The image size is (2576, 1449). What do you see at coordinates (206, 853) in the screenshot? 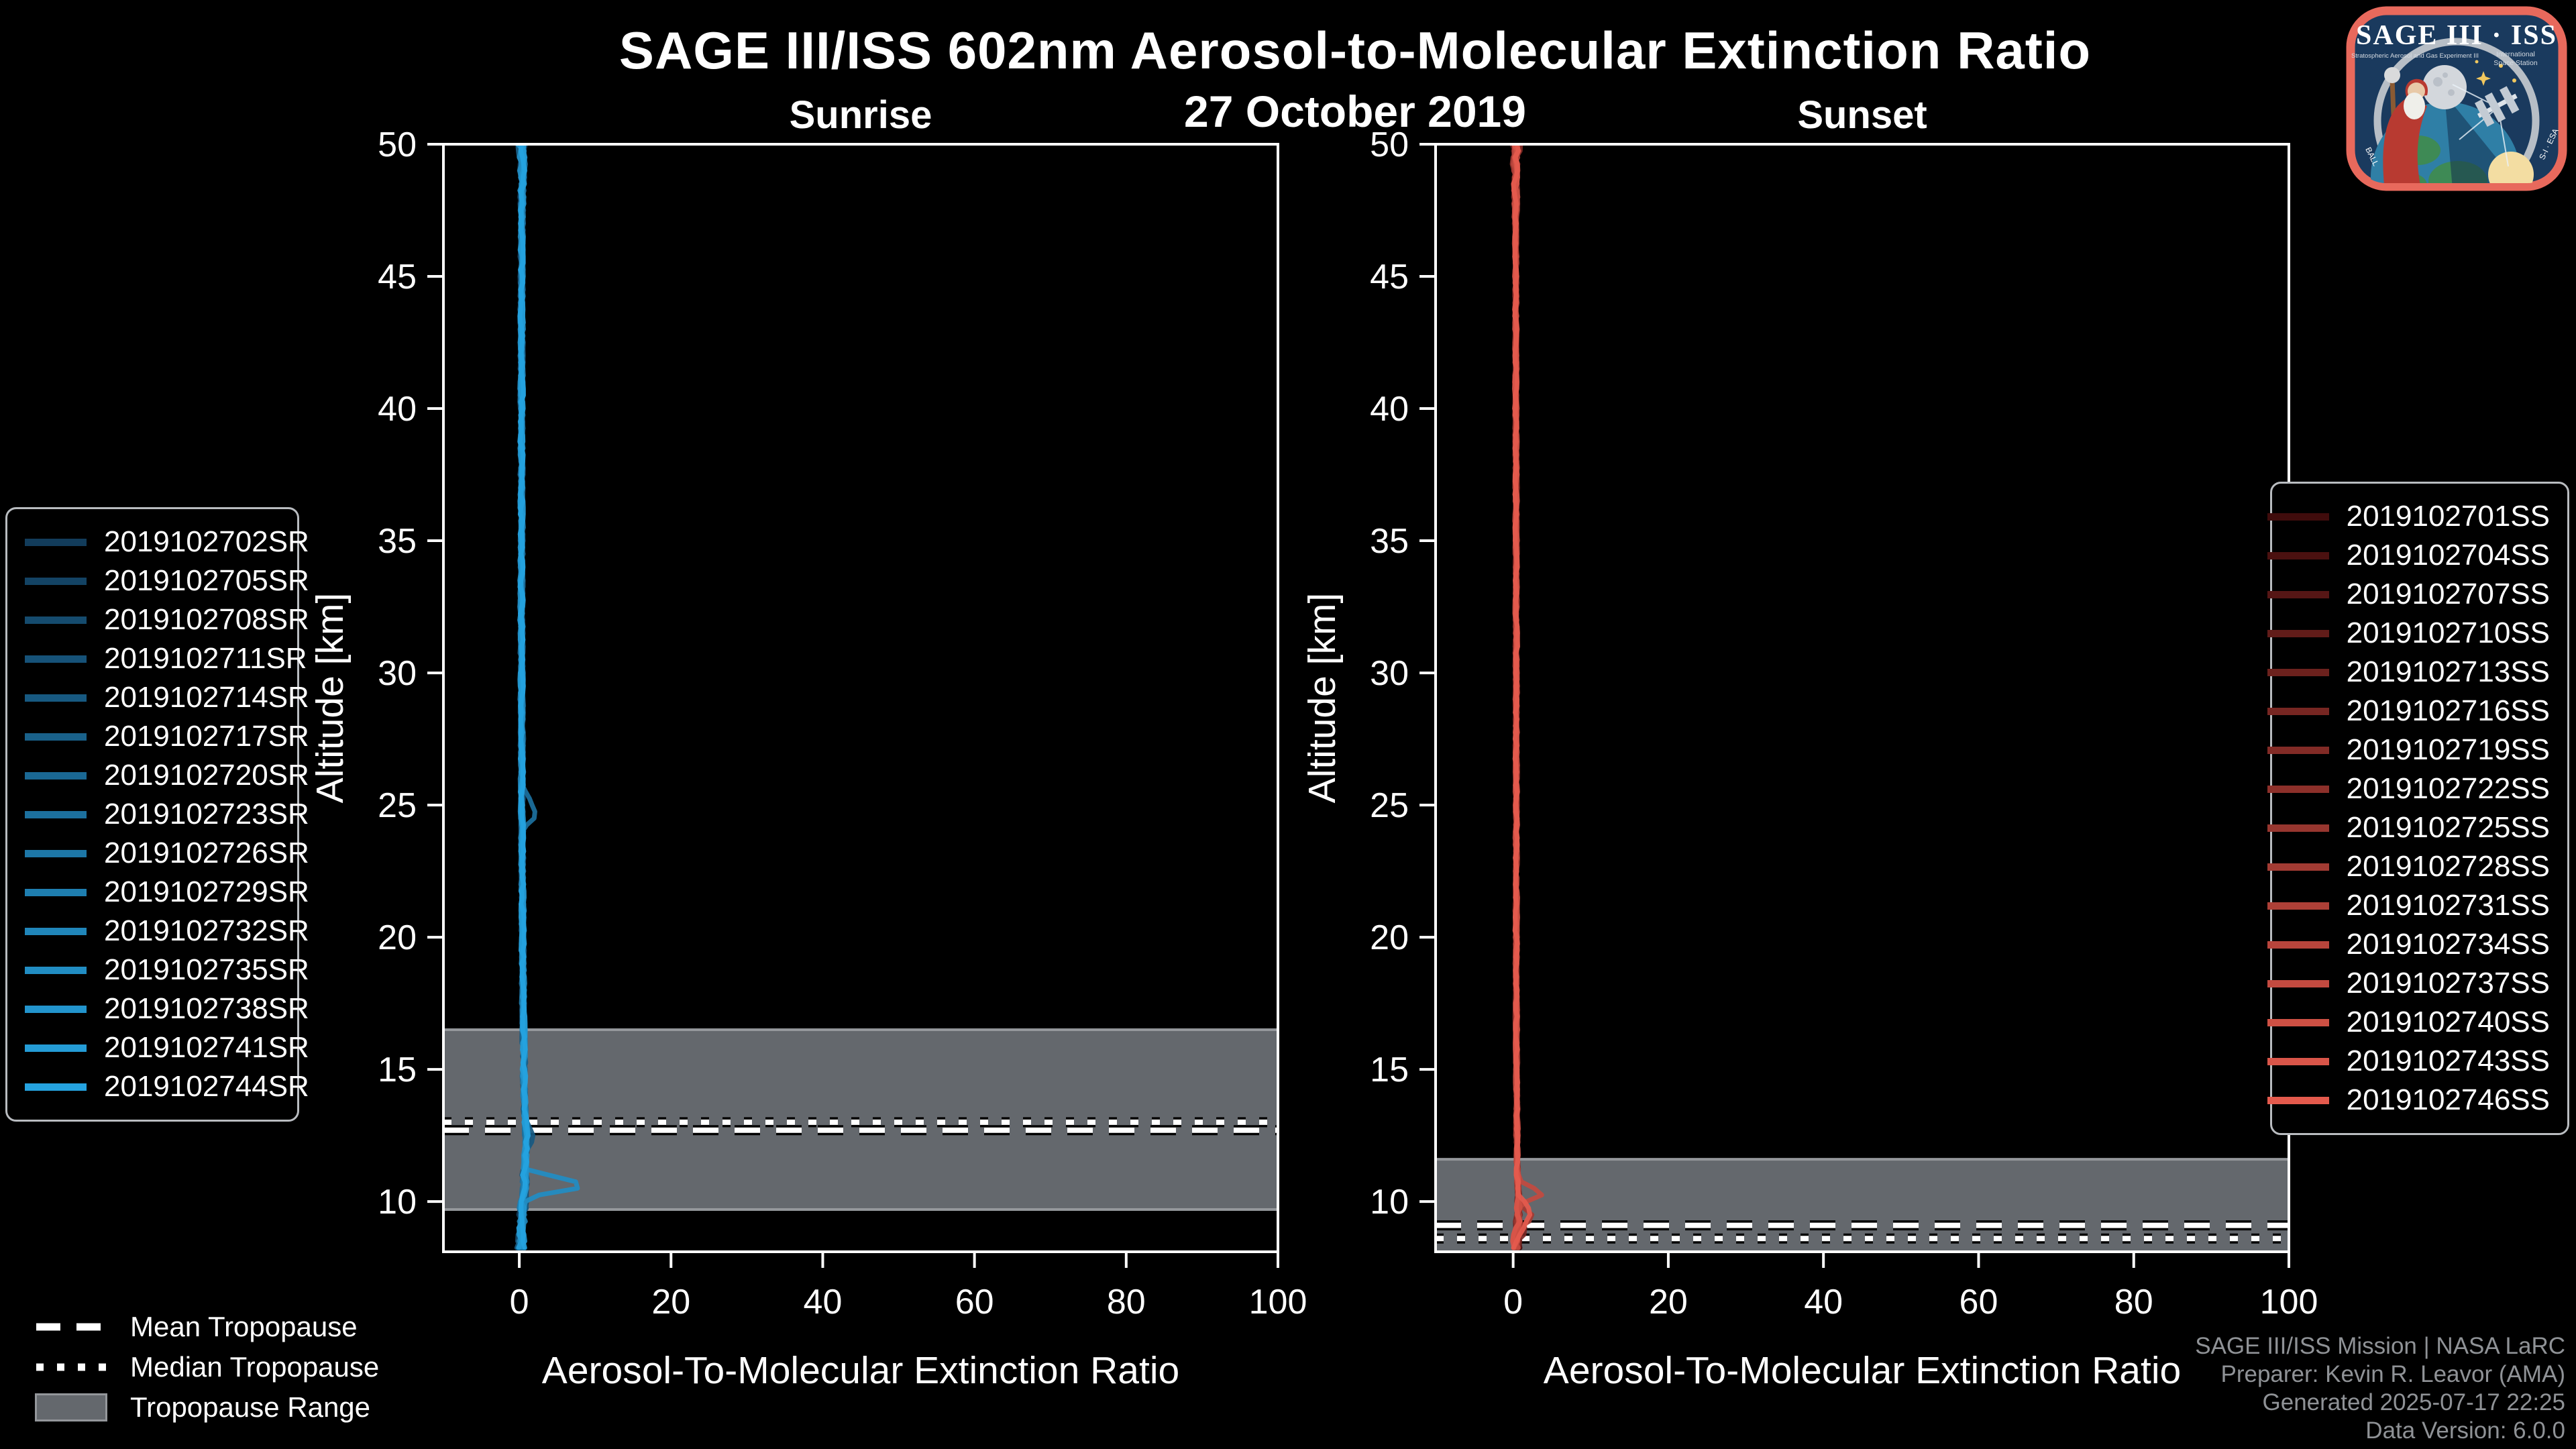
I see `legend-event-label: 2019102726SR` at bounding box center [206, 853].